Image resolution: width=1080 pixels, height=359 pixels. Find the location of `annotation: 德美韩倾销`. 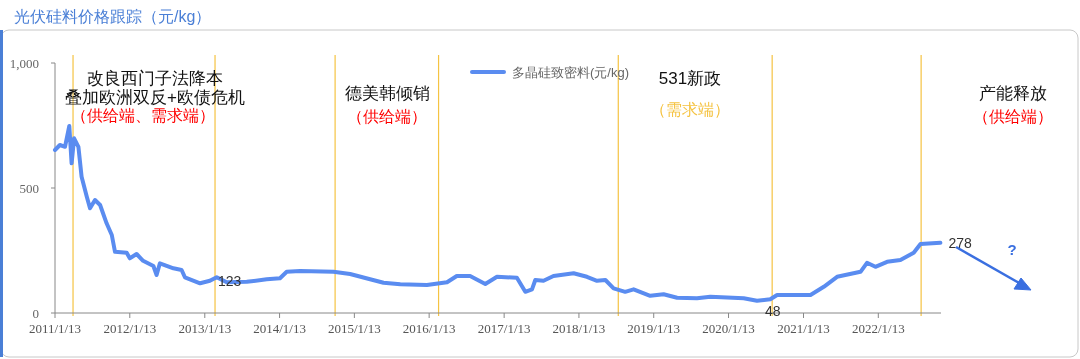

annotation: 德美韩倾销 is located at coordinates (387, 93).